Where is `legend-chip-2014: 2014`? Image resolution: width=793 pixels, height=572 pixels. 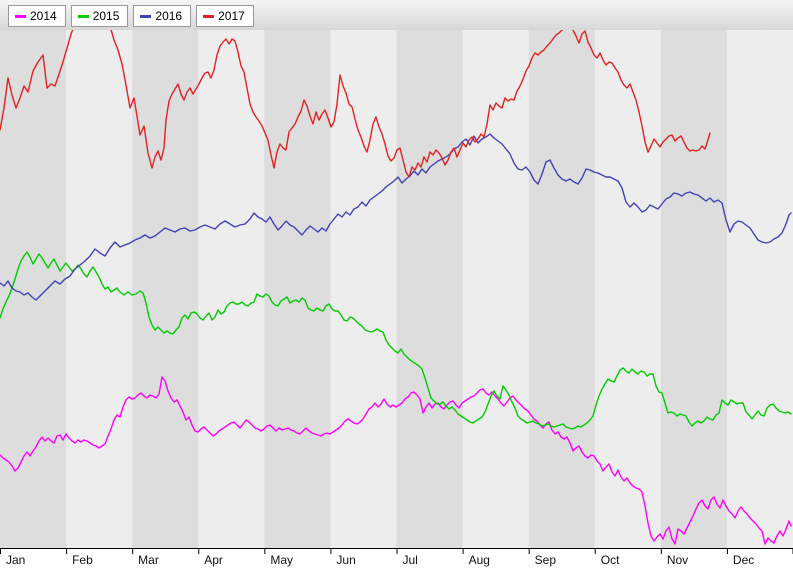 legend-chip-2014: 2014 is located at coordinates (37, 16).